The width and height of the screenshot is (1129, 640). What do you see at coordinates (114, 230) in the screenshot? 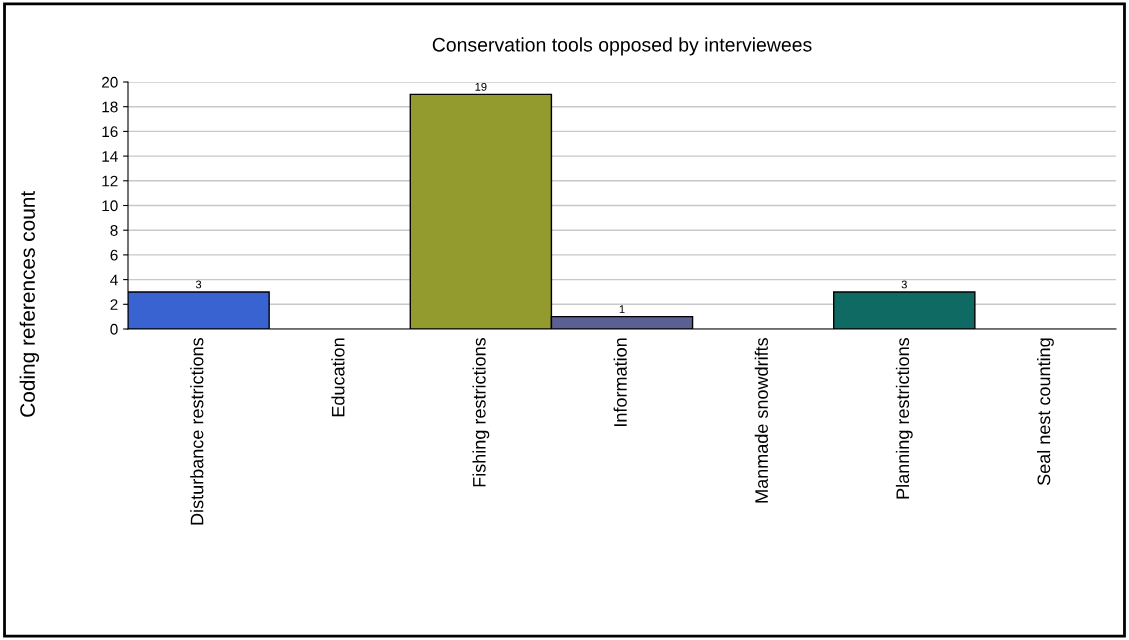
I see `y-tick-label: 8` at bounding box center [114, 230].